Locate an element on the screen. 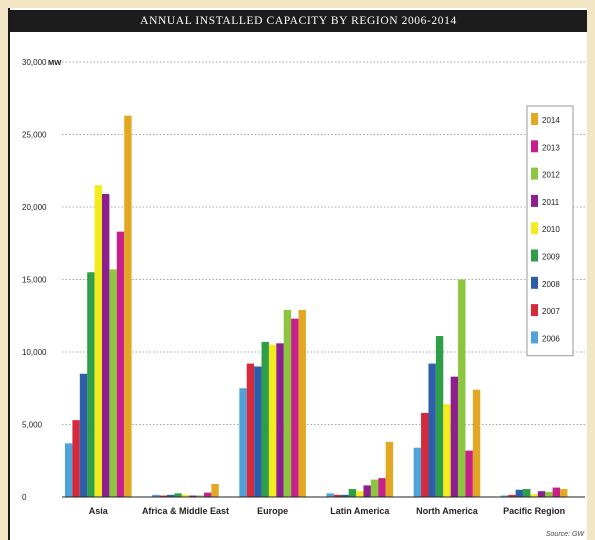 Image resolution: width=595 pixels, height=540 pixels. source-note: Source: GW is located at coordinates (566, 534).